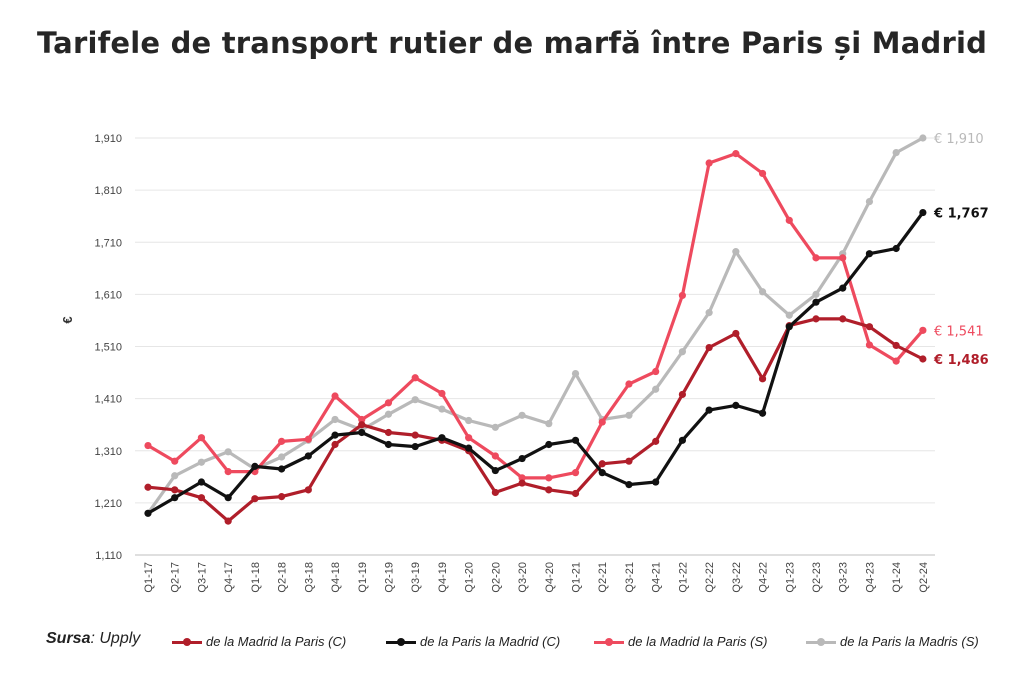 The width and height of the screenshot is (1024, 683). Describe the element at coordinates (108, 295) in the screenshot. I see `y-tick-label: 1,610` at that location.